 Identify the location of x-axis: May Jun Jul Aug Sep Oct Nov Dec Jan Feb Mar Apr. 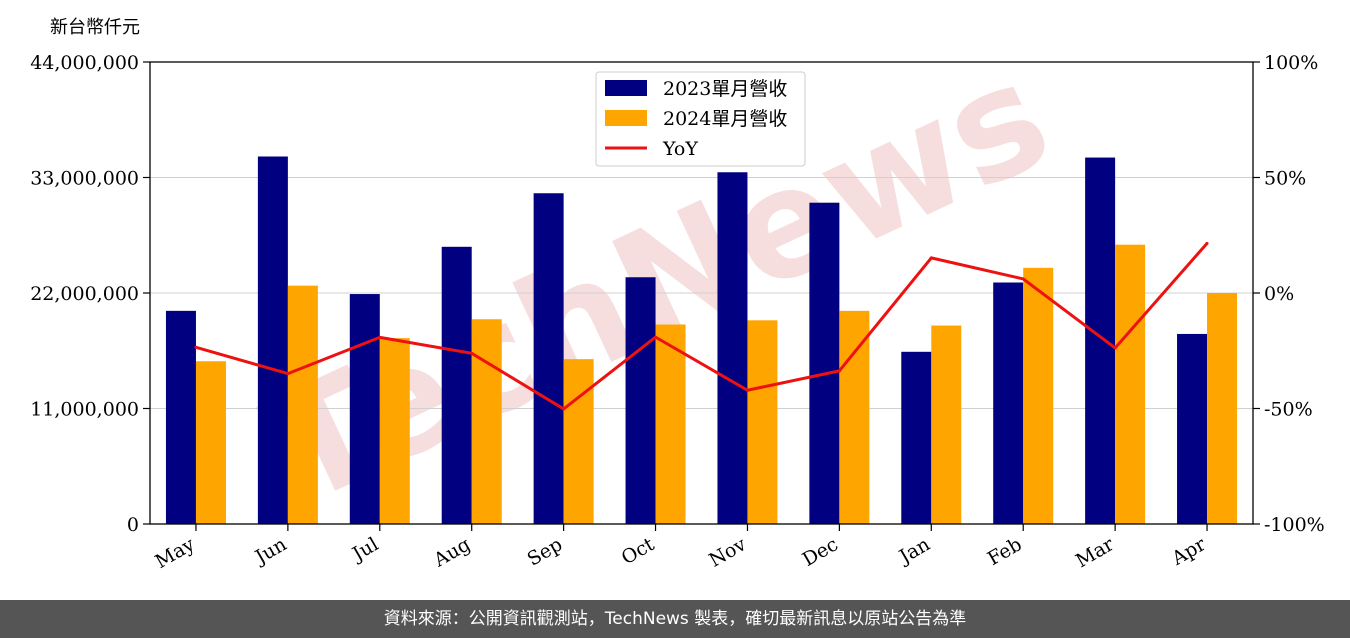
(680, 548).